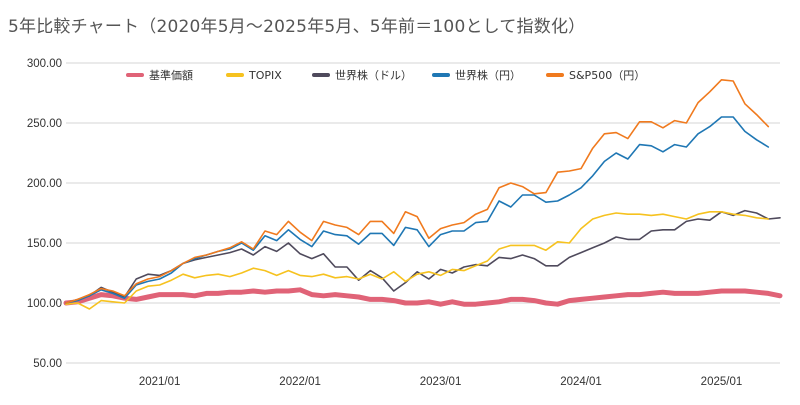 The height and width of the screenshot is (405, 800). What do you see at coordinates (722, 382) in the screenshot?
I see `x-tick-label: 2025/01` at bounding box center [722, 382].